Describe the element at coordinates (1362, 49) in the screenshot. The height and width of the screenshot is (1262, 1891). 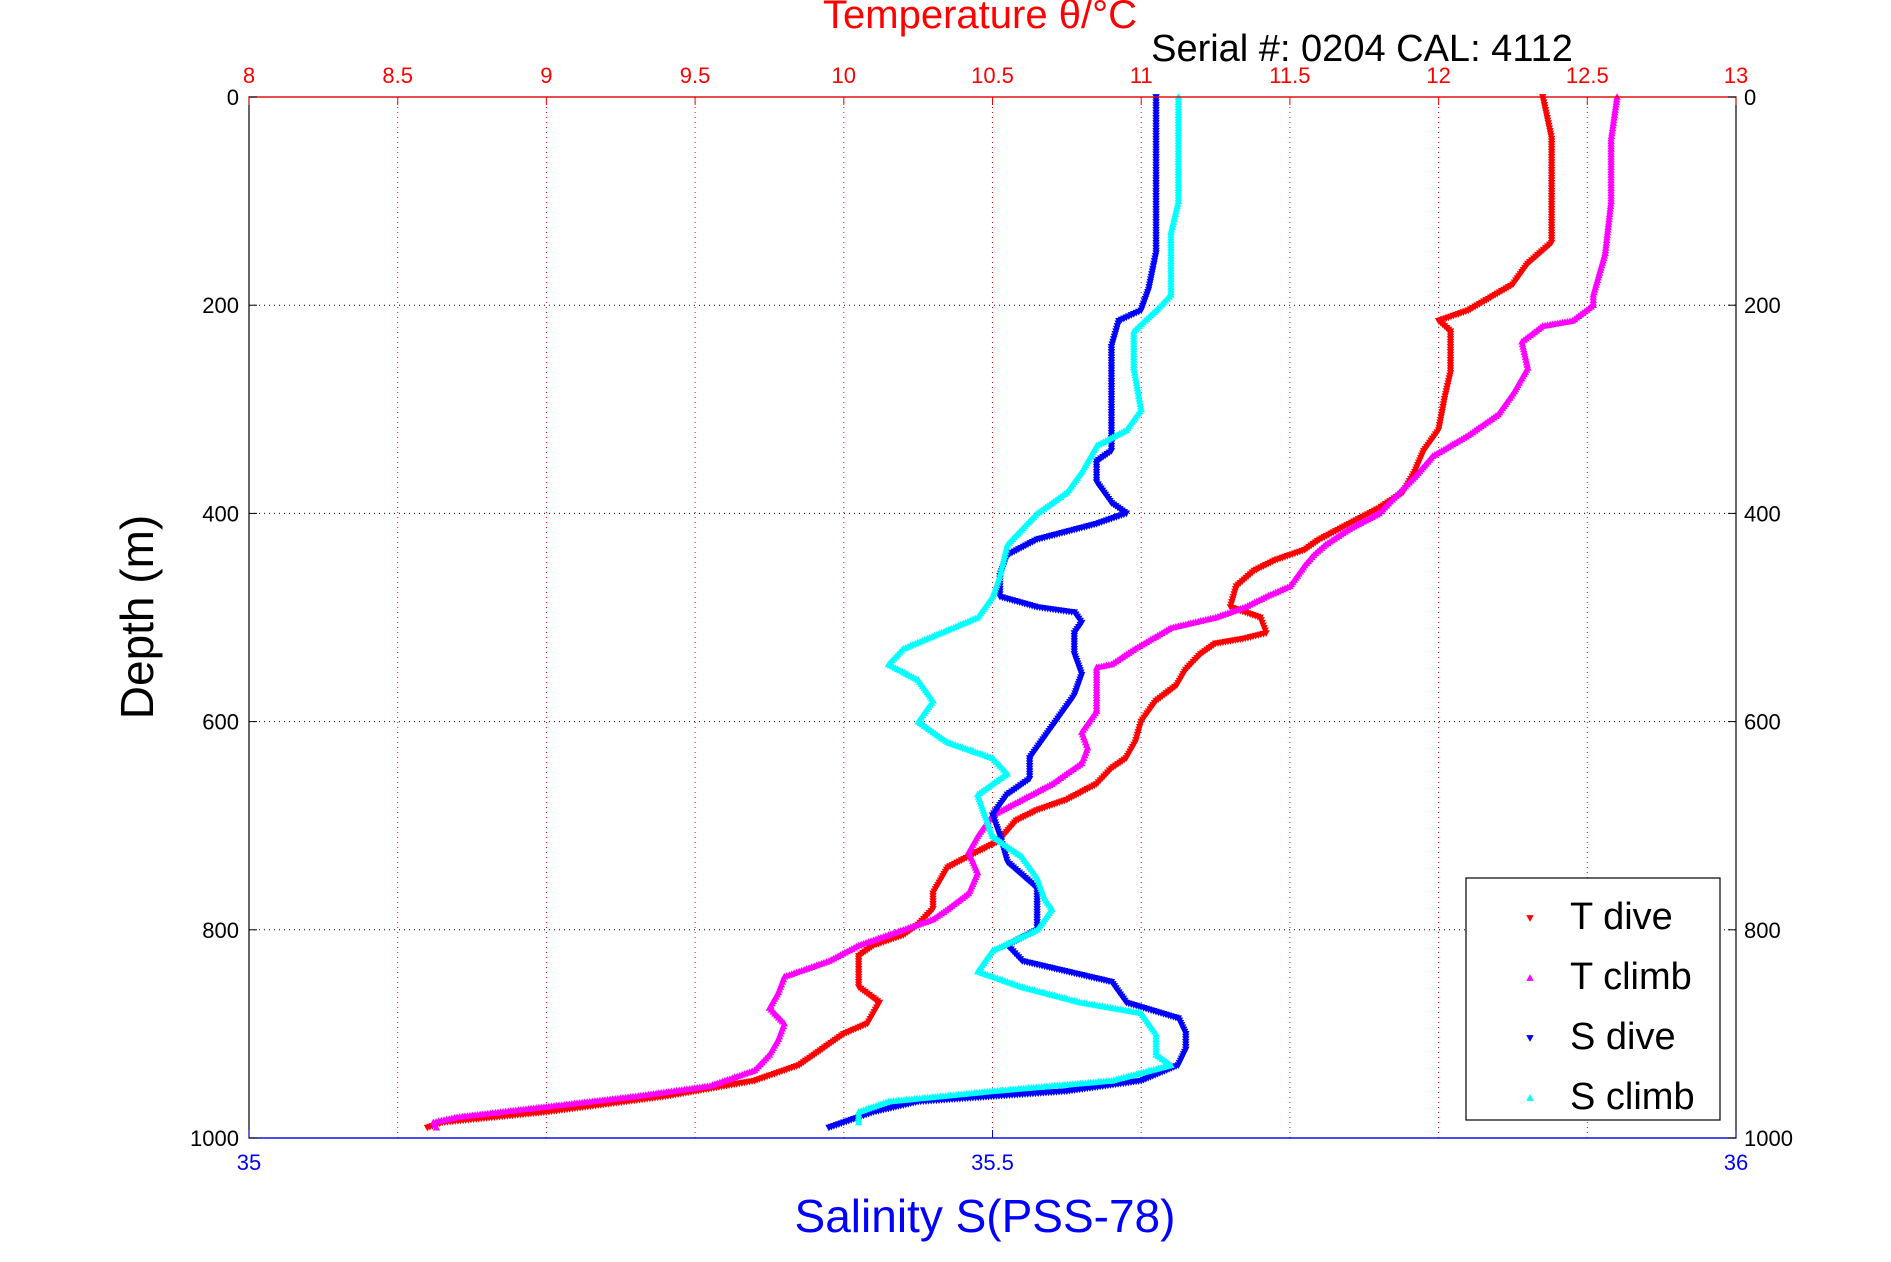
I see `serial-label: Serial #: 0204 CAL: 4112` at that location.